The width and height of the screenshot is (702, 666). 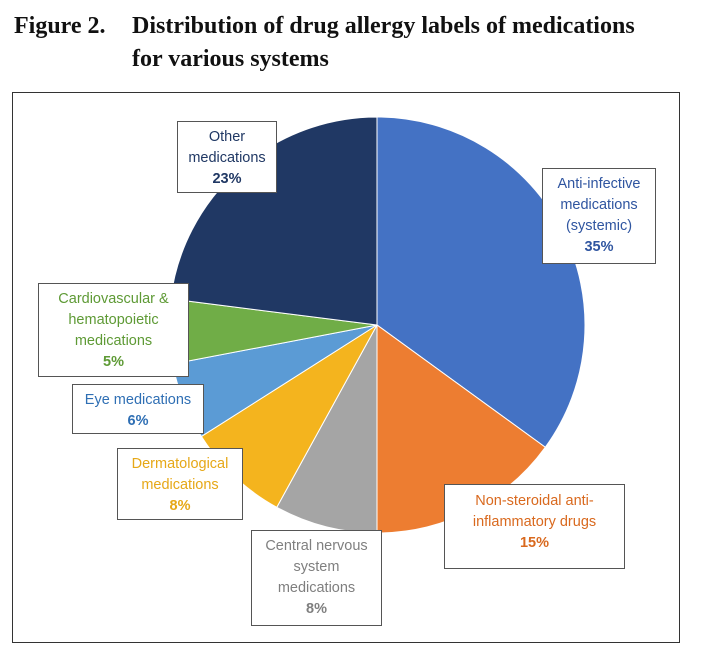 What do you see at coordinates (113, 299) in the screenshot?
I see `slice-label-line: Cardiovascular &` at bounding box center [113, 299].